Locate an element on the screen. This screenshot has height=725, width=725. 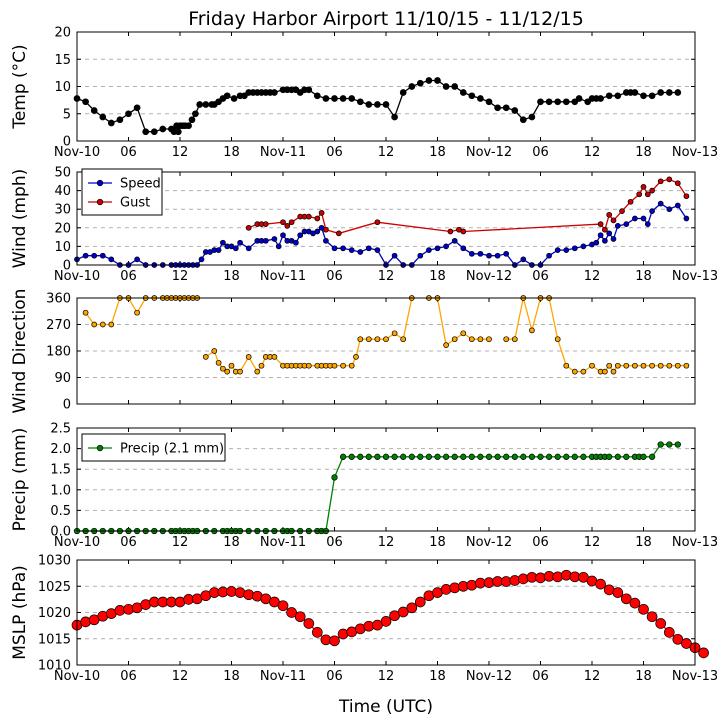
wind-legend-label: Gust is located at coordinates (135, 203).